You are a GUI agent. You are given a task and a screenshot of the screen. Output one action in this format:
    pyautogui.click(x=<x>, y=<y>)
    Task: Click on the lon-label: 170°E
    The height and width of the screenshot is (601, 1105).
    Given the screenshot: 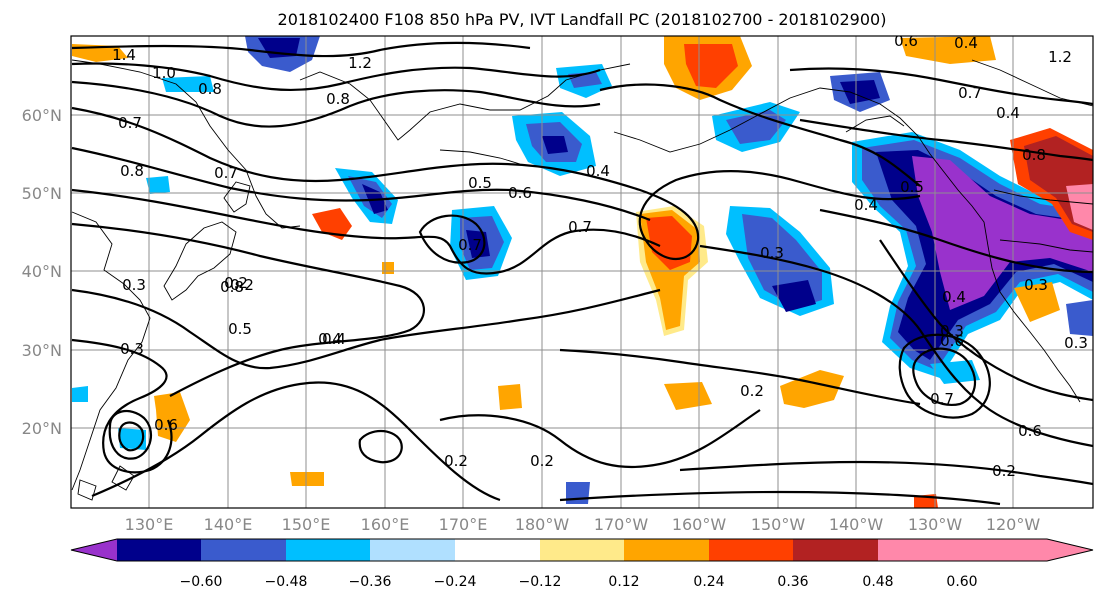 What is the action you would take?
    pyautogui.click(x=463, y=524)
    